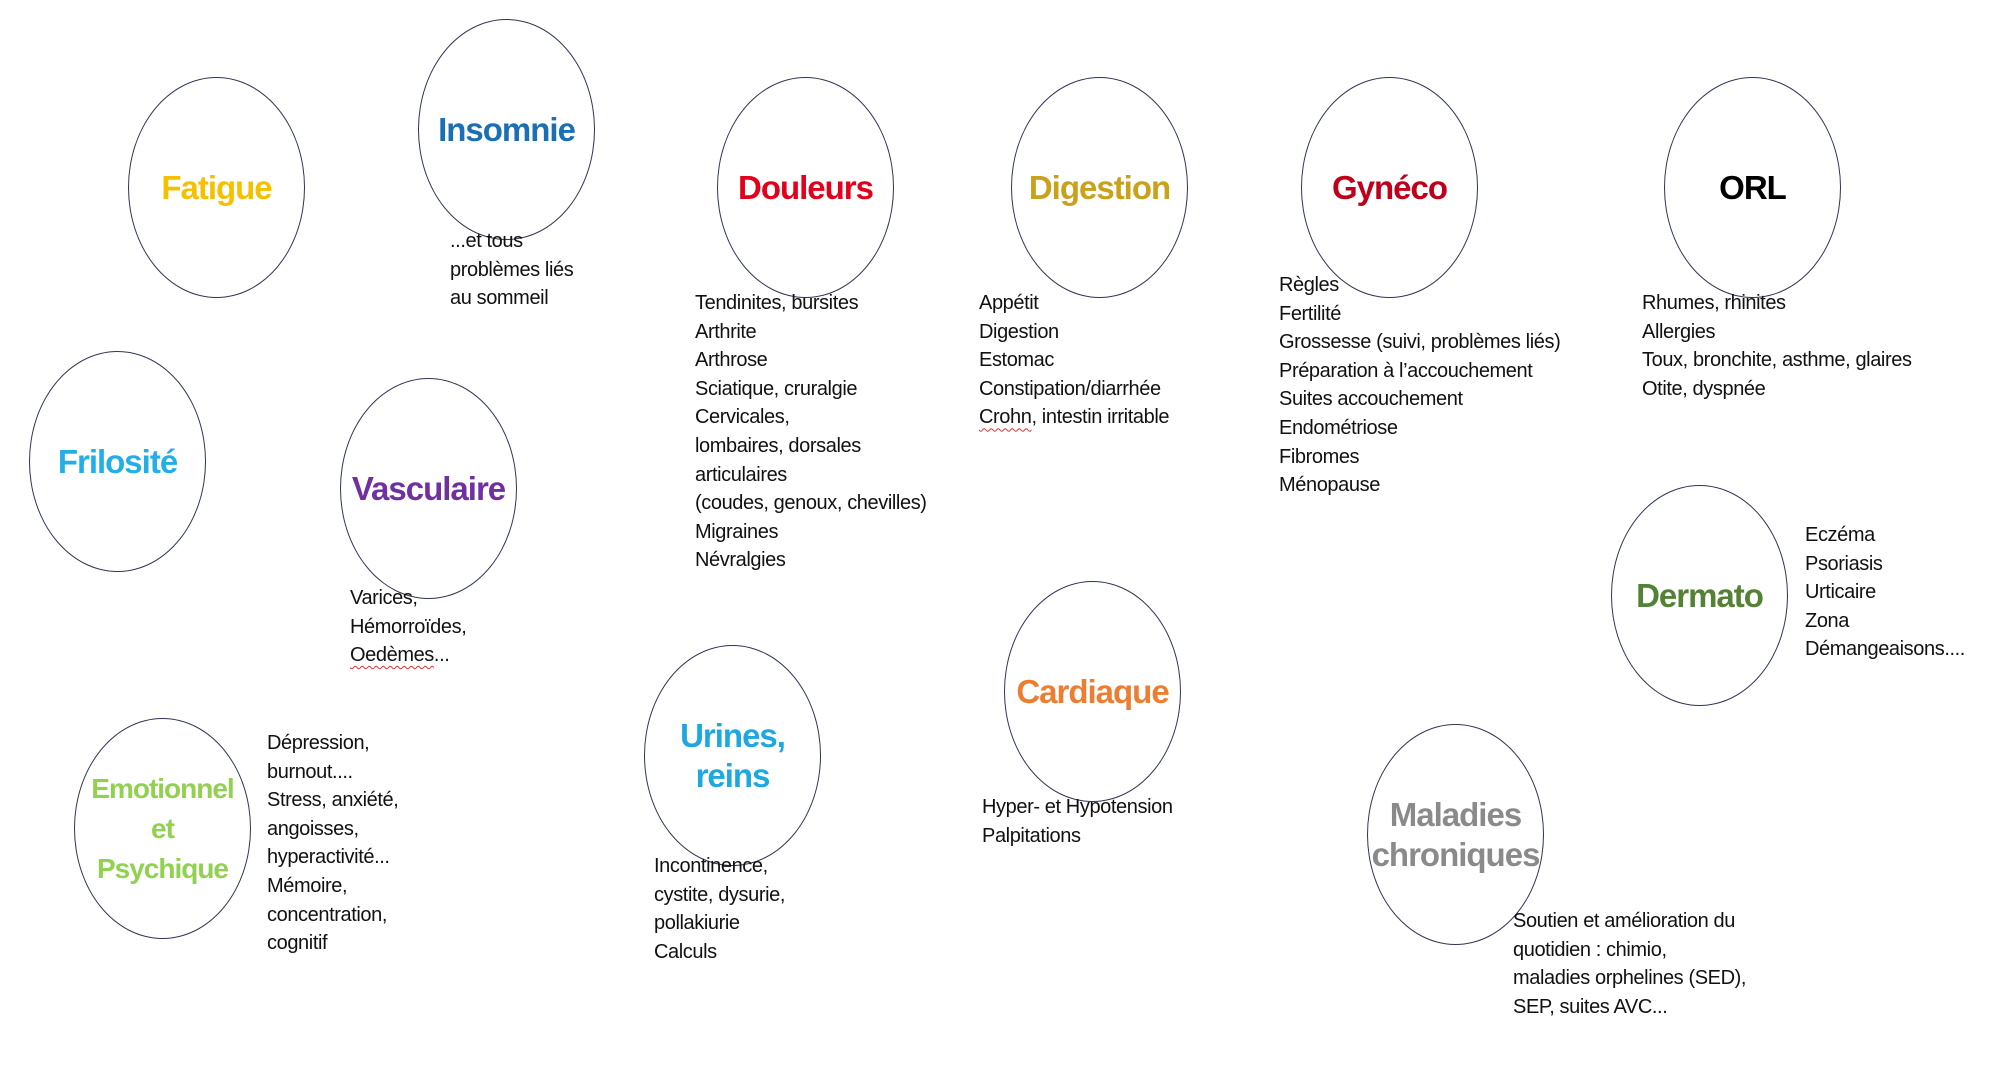 The width and height of the screenshot is (2000, 1069). What do you see at coordinates (162, 788) in the screenshot?
I see `topic-title-line: Emotionnel` at bounding box center [162, 788].